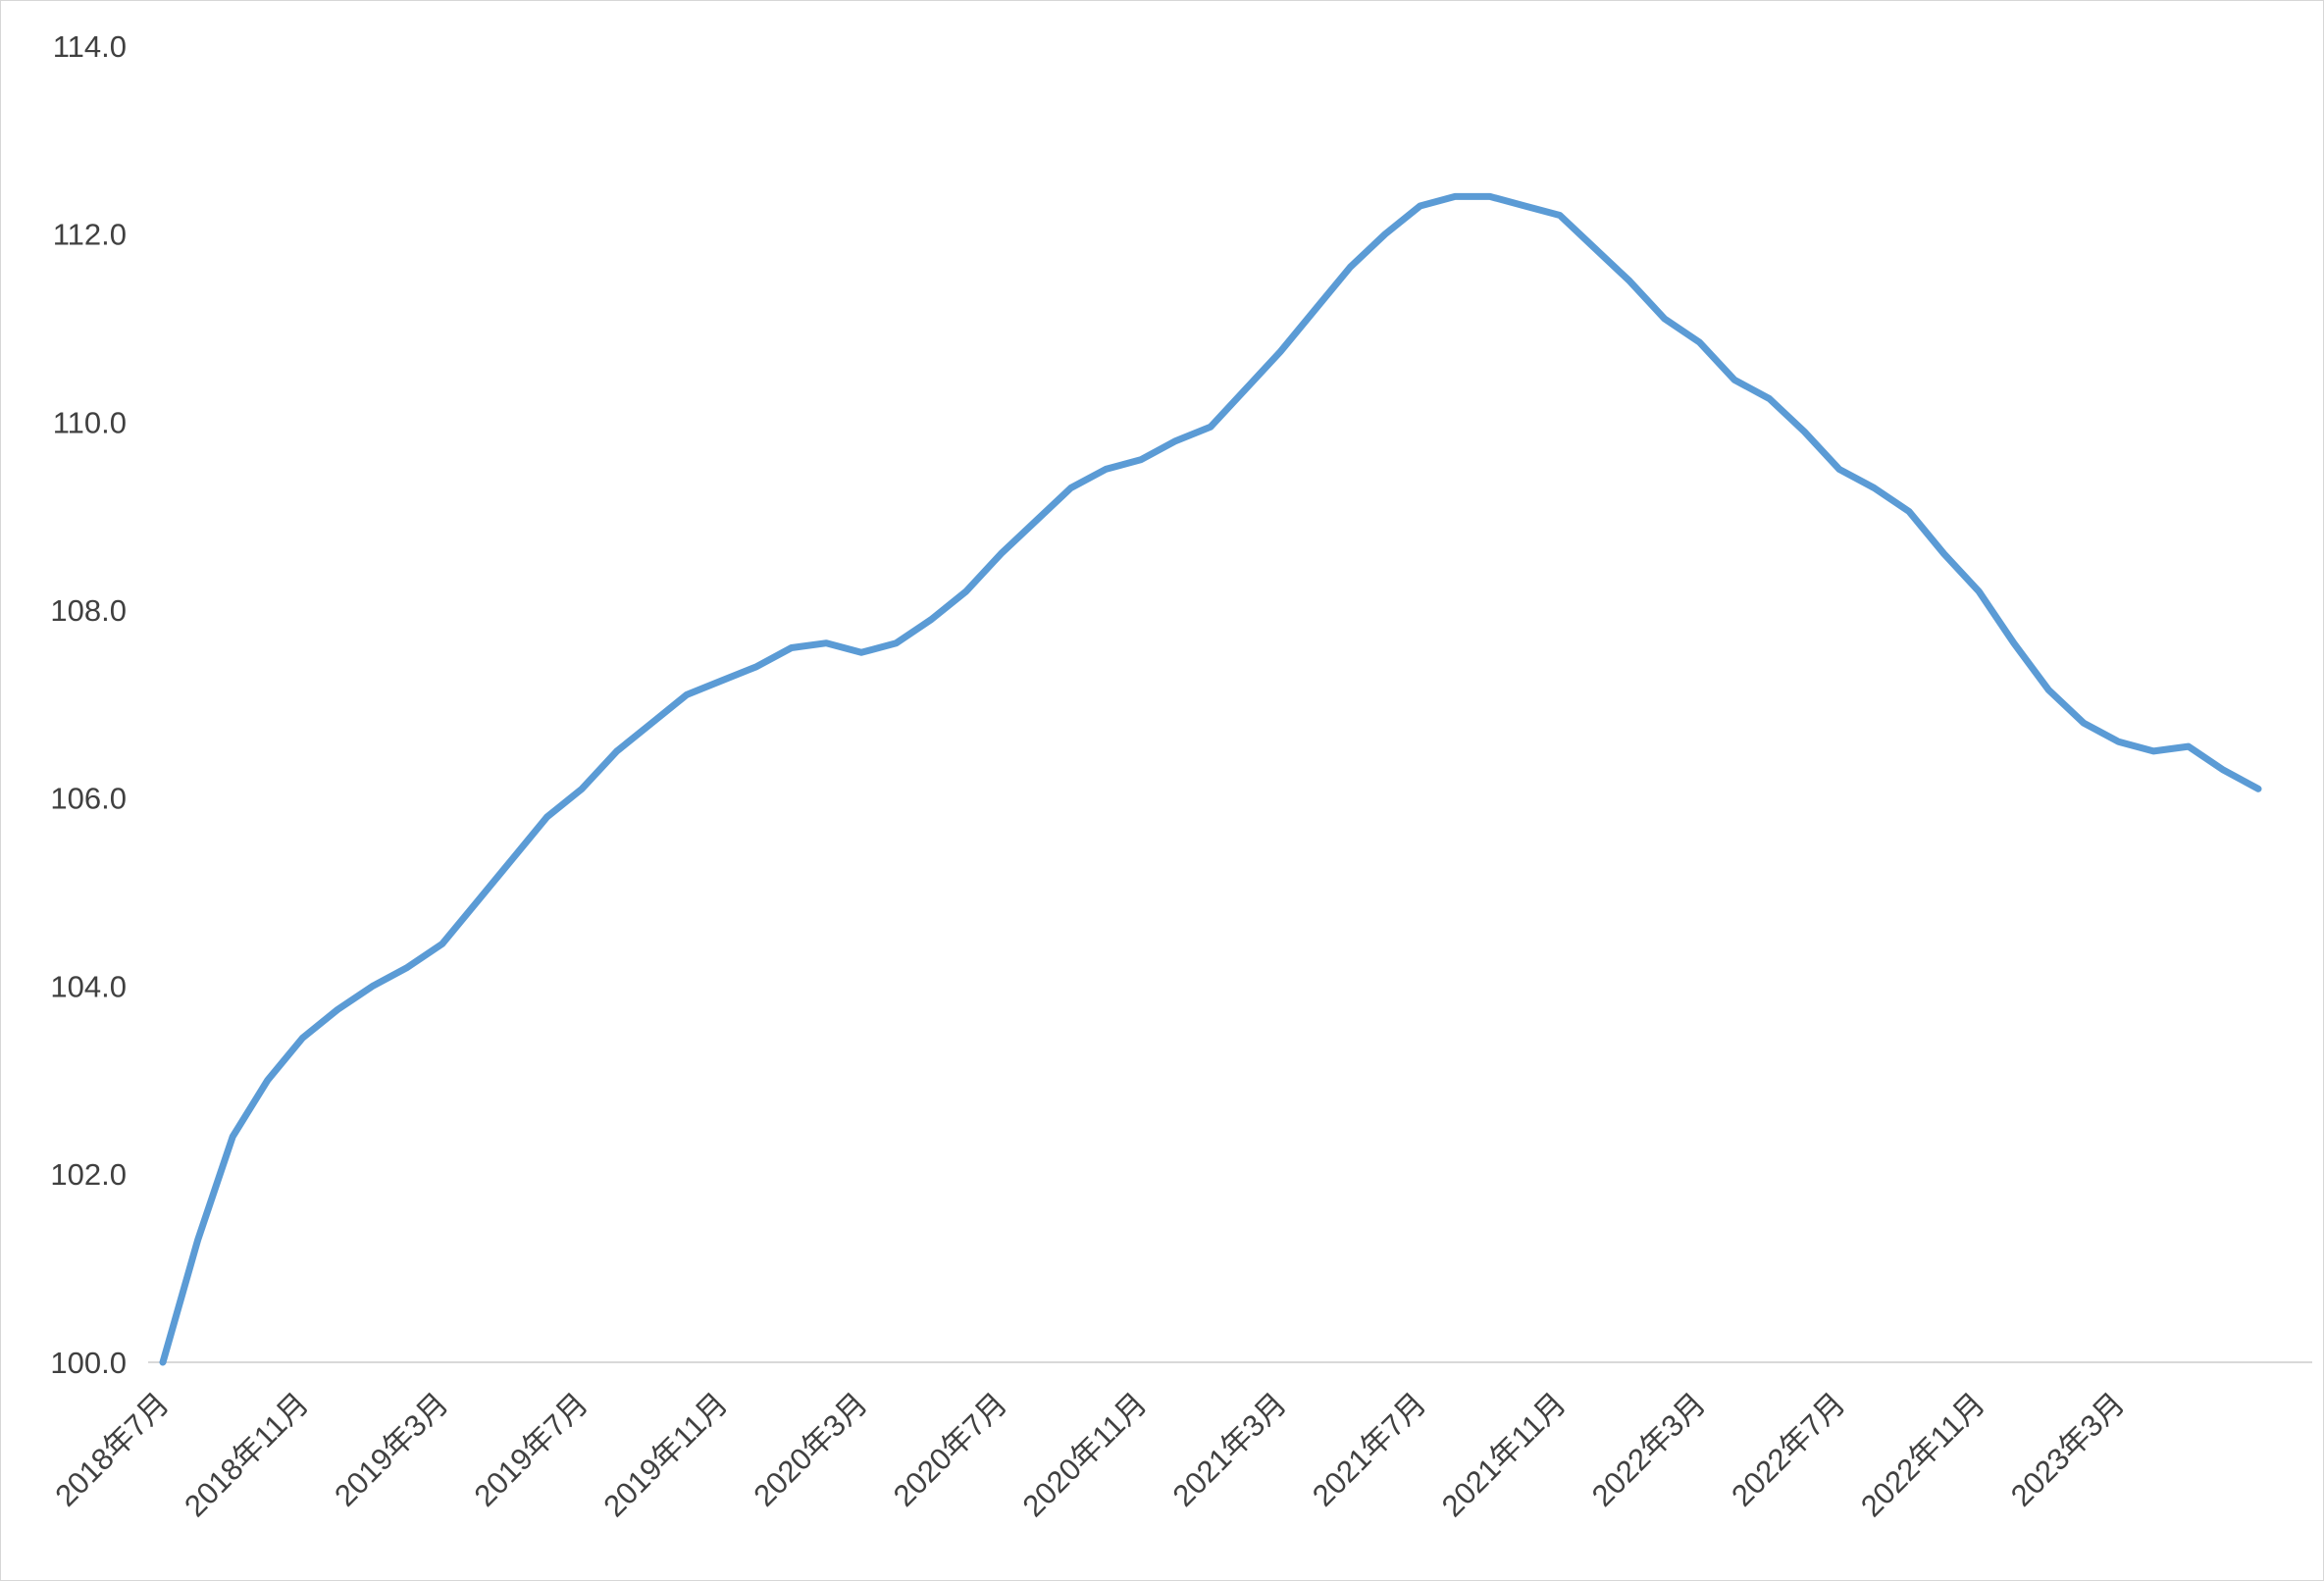  What do you see at coordinates (1230, 1449) in the screenshot?
I see `x-axis-label: 2021年3月` at bounding box center [1230, 1449].